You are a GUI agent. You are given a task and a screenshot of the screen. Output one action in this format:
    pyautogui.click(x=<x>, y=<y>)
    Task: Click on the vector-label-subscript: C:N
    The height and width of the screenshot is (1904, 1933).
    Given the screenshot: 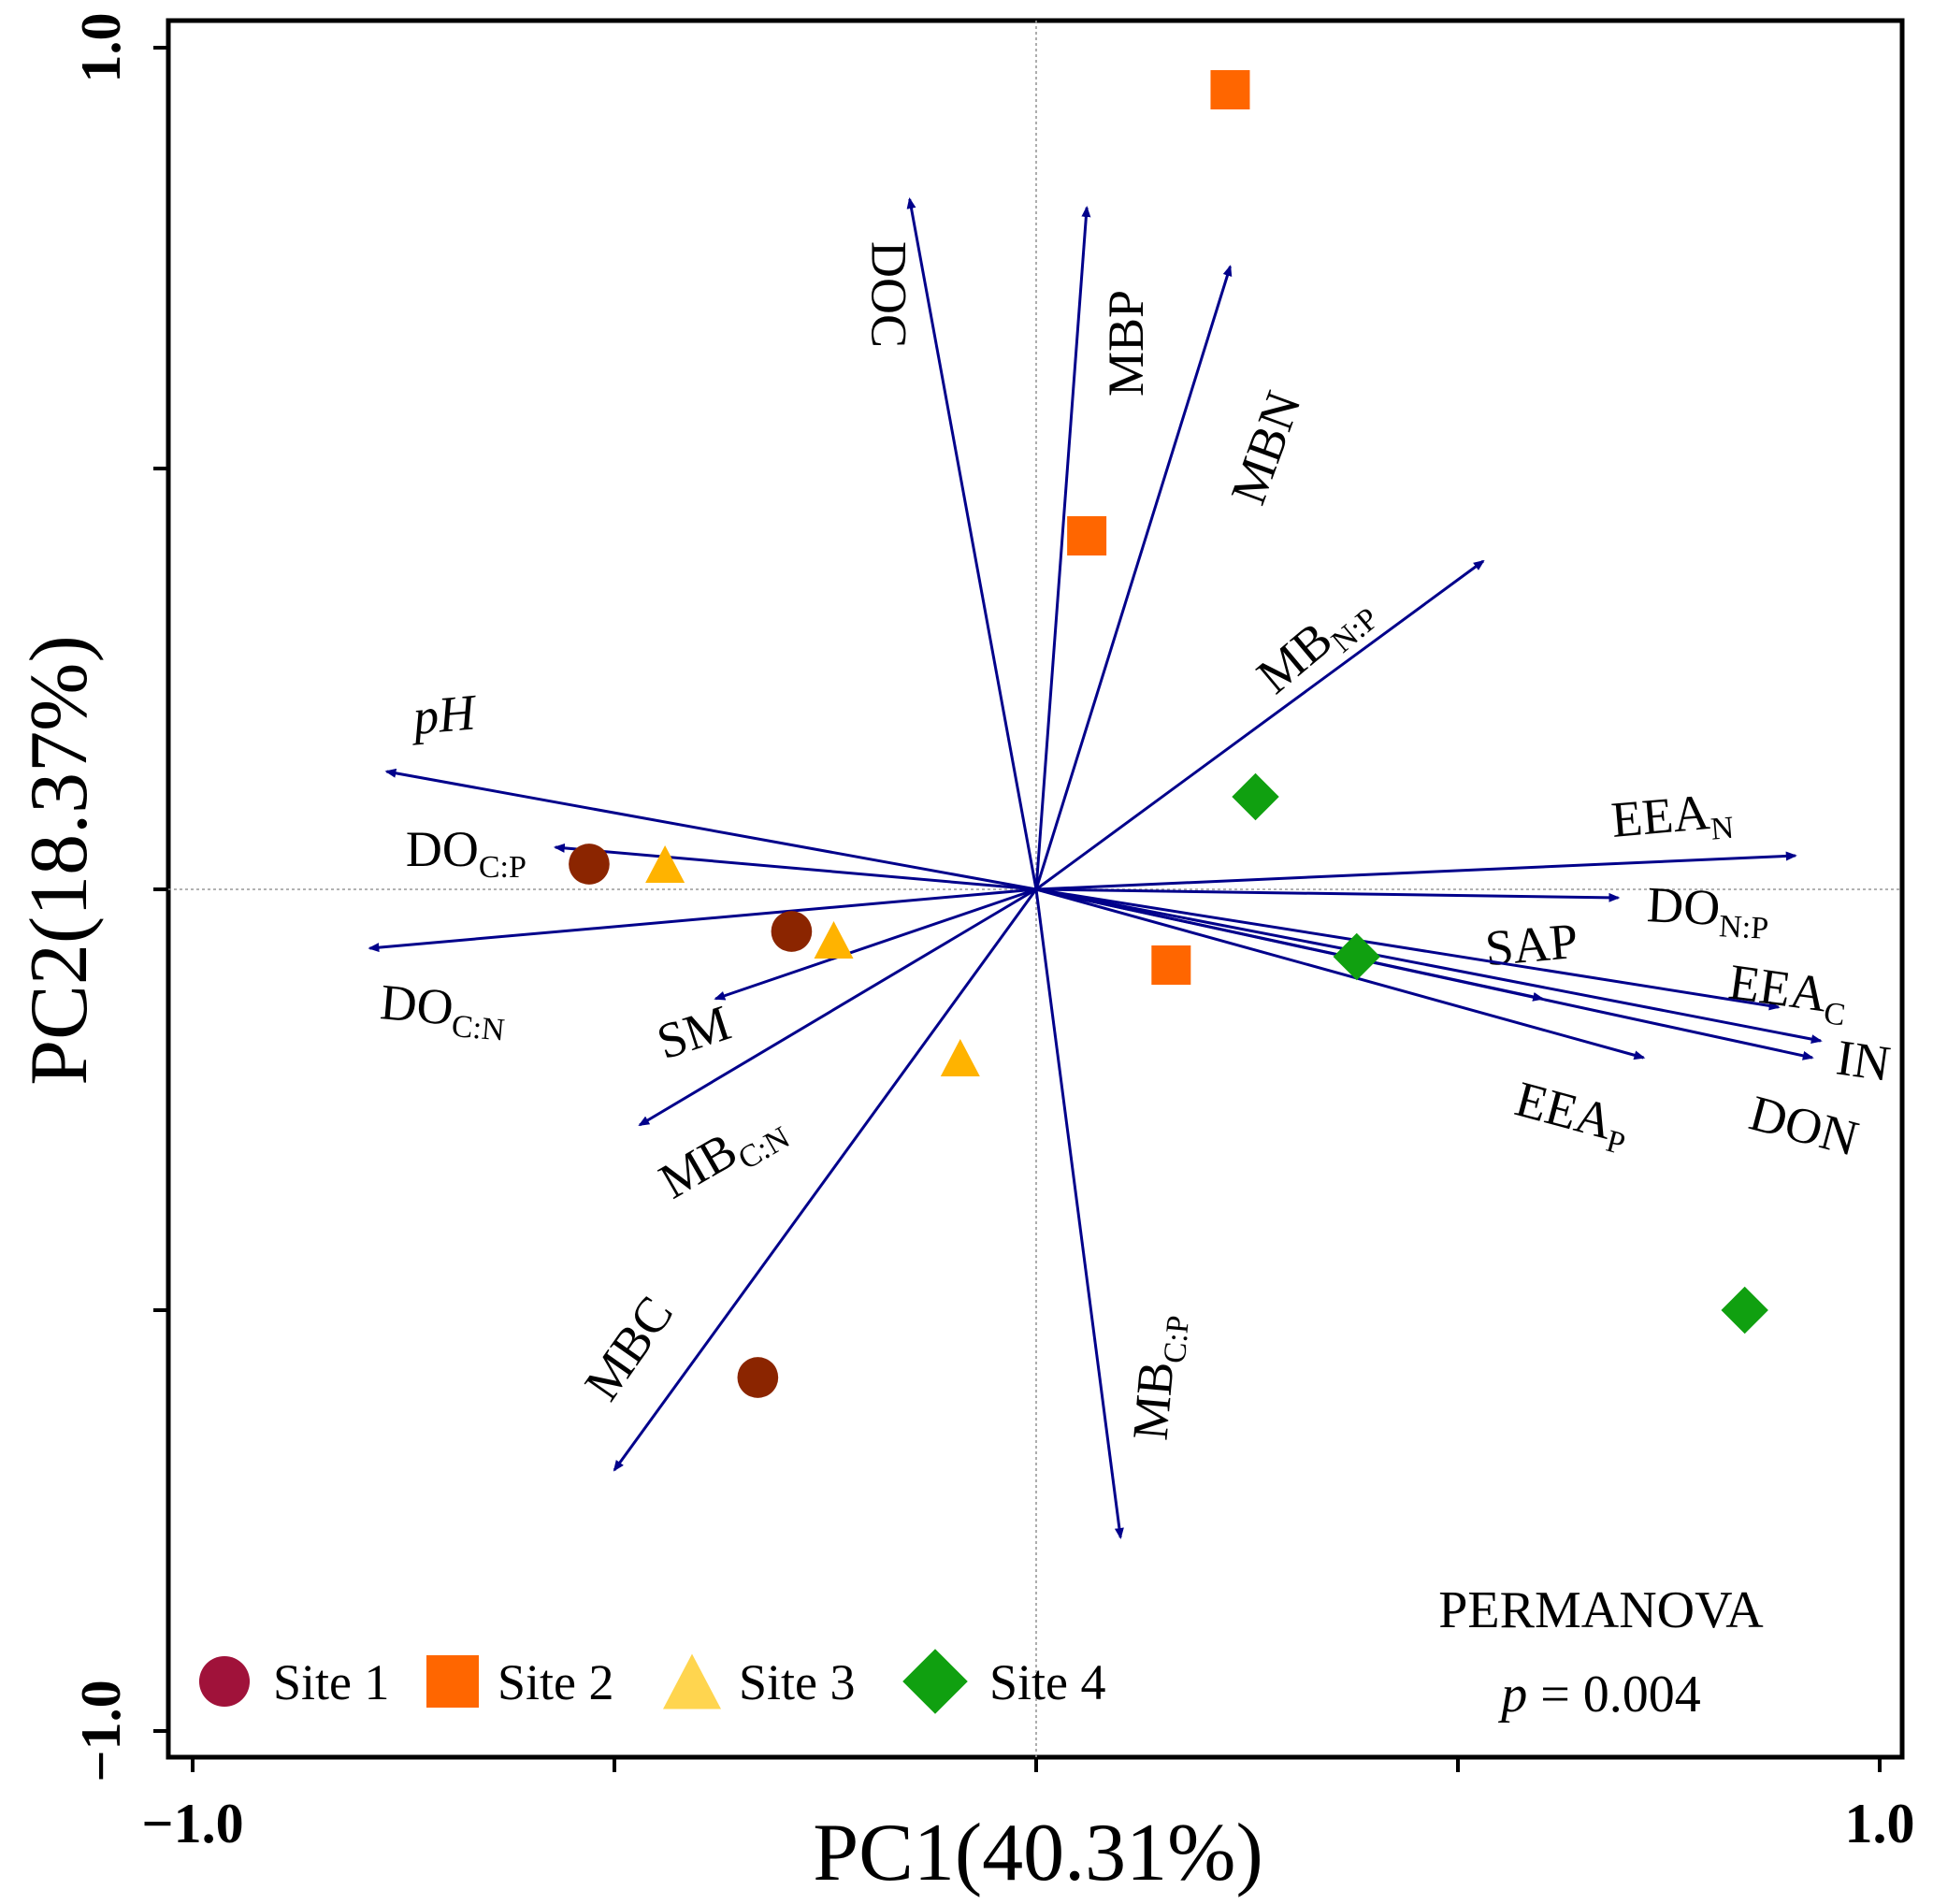 What is the action you would take?
    pyautogui.click(x=478, y=1028)
    